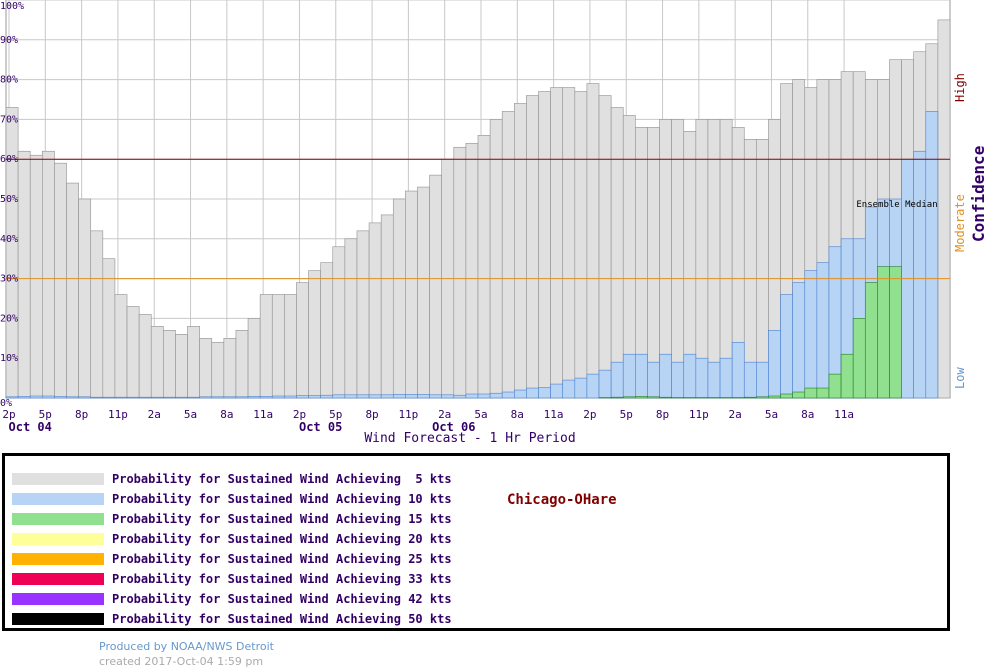 The image size is (1000, 670). What do you see at coordinates (242, 427) in the screenshot?
I see `date-labels: Oct 04 Oct 05 Oct 06` at bounding box center [242, 427].